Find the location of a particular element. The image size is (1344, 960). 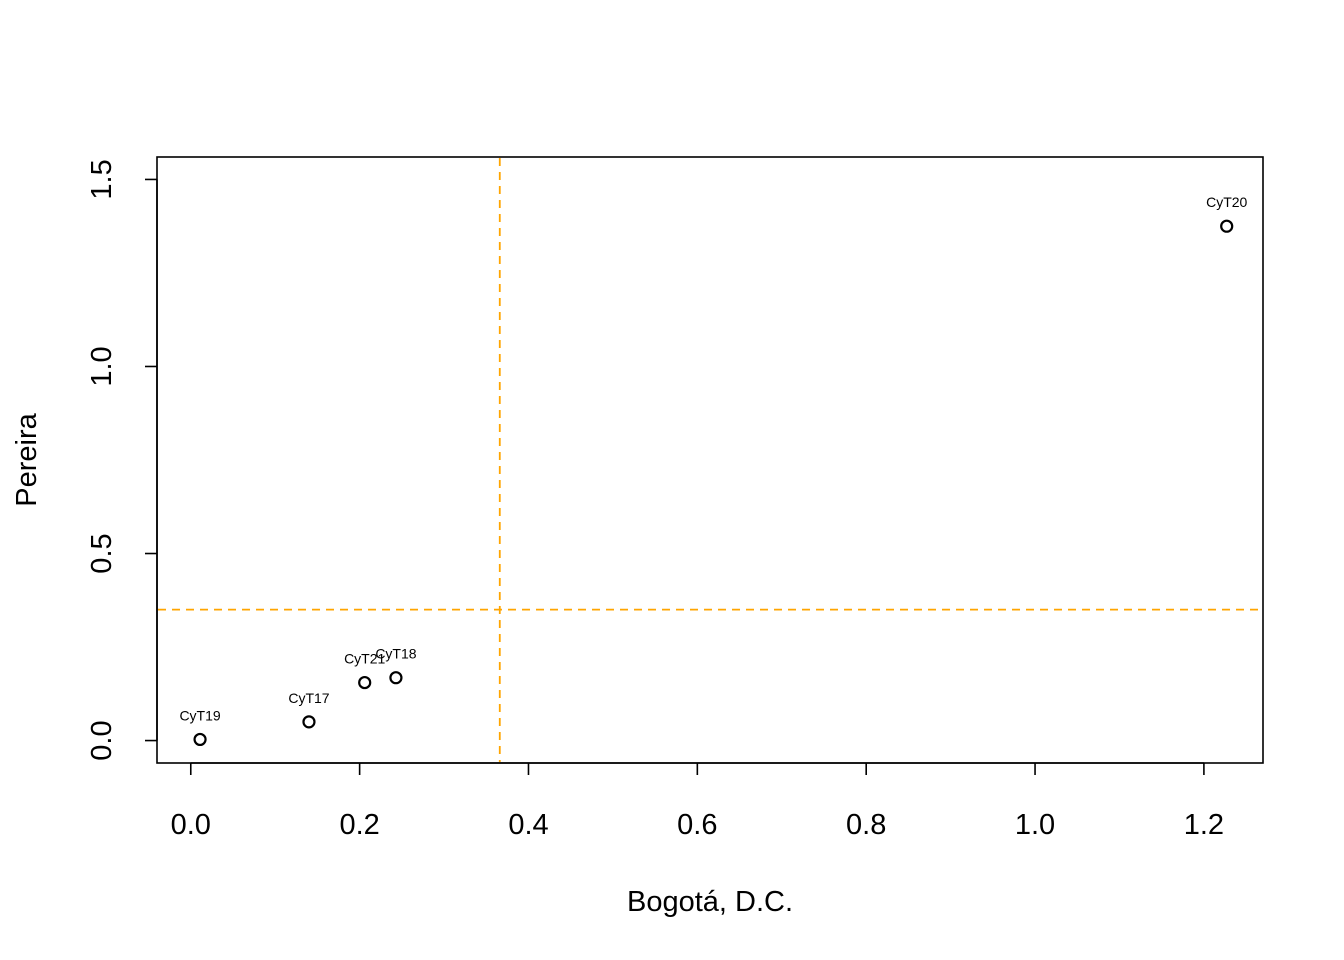

y-tick-label: 1.5 is located at coordinates (102, 179).